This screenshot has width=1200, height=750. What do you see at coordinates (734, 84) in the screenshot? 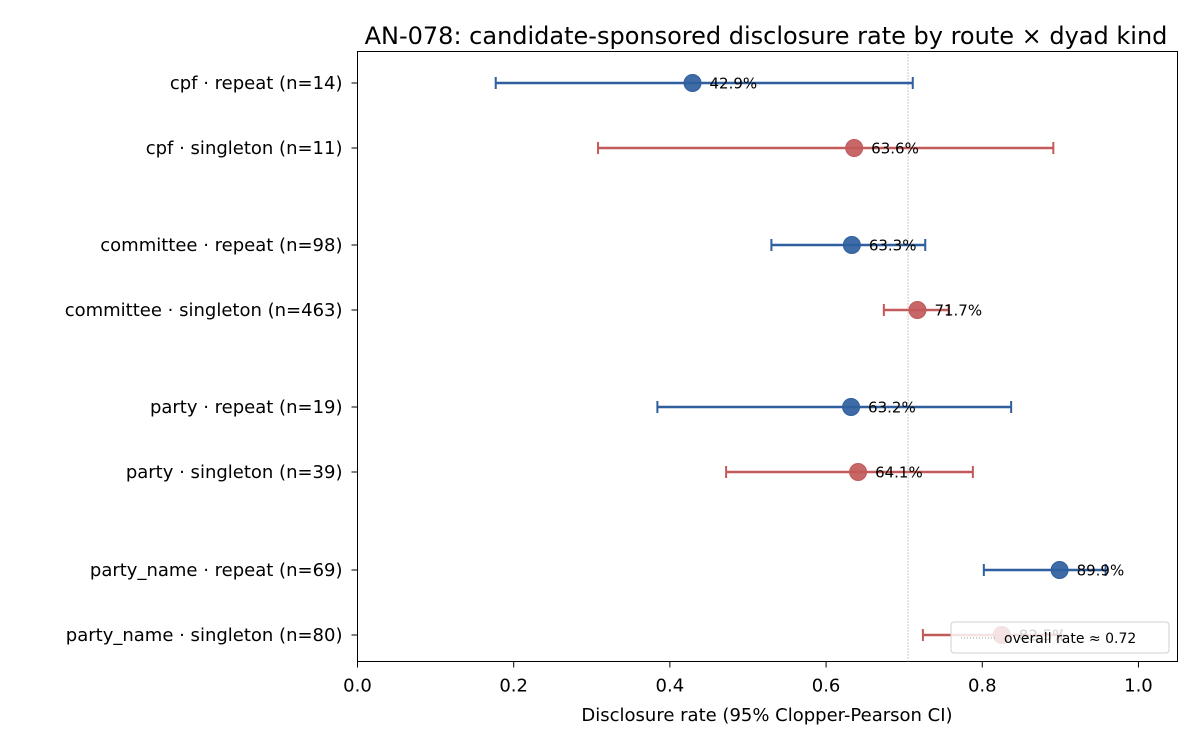
I see `rate-label: 42.9%` at bounding box center [734, 84].